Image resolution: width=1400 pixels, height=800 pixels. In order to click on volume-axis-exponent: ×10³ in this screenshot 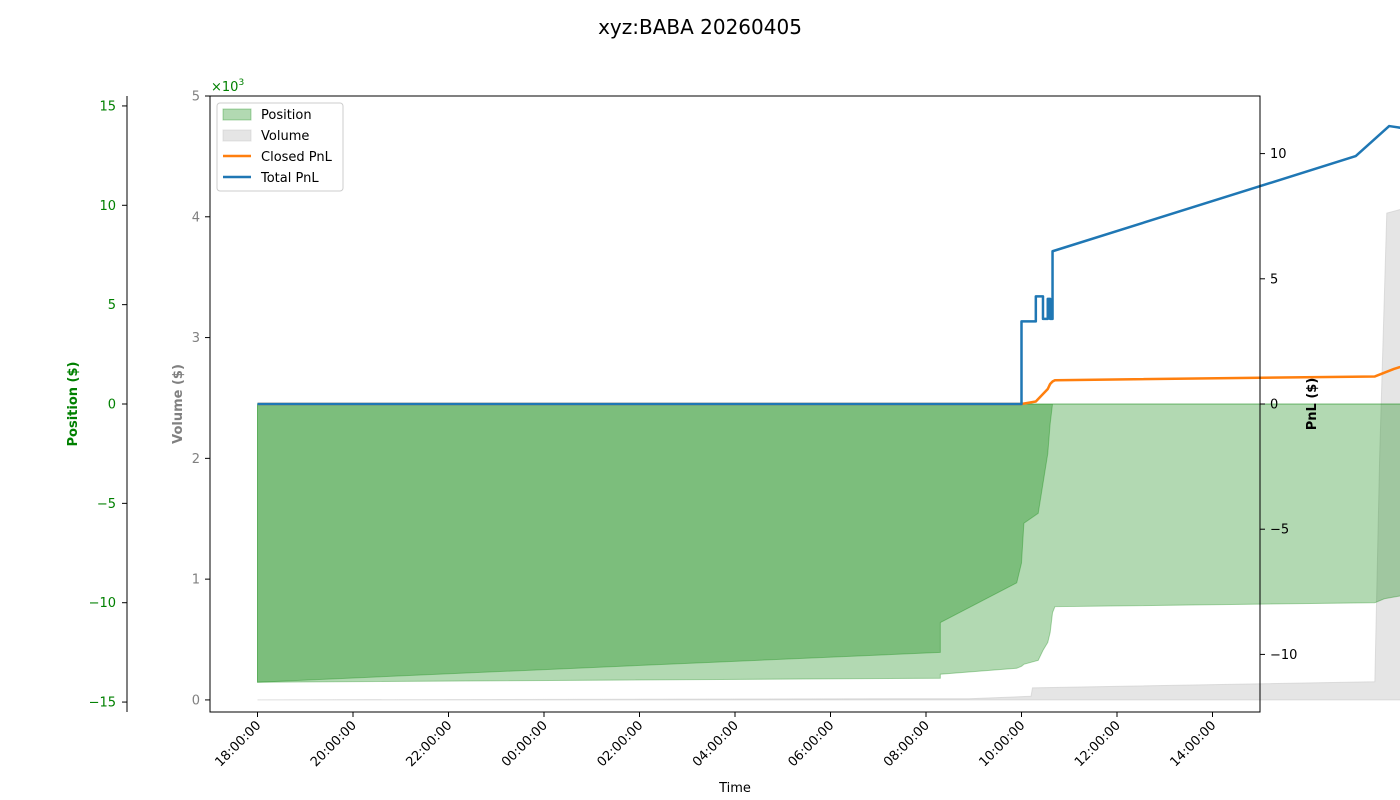, I will do `click(227, 86)`.